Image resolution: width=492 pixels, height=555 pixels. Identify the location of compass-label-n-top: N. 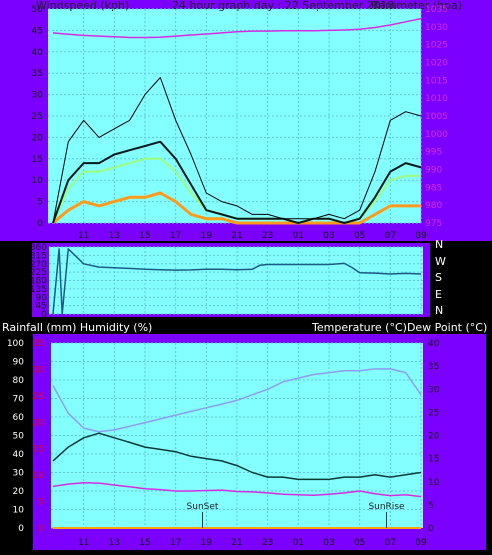
(439, 244).